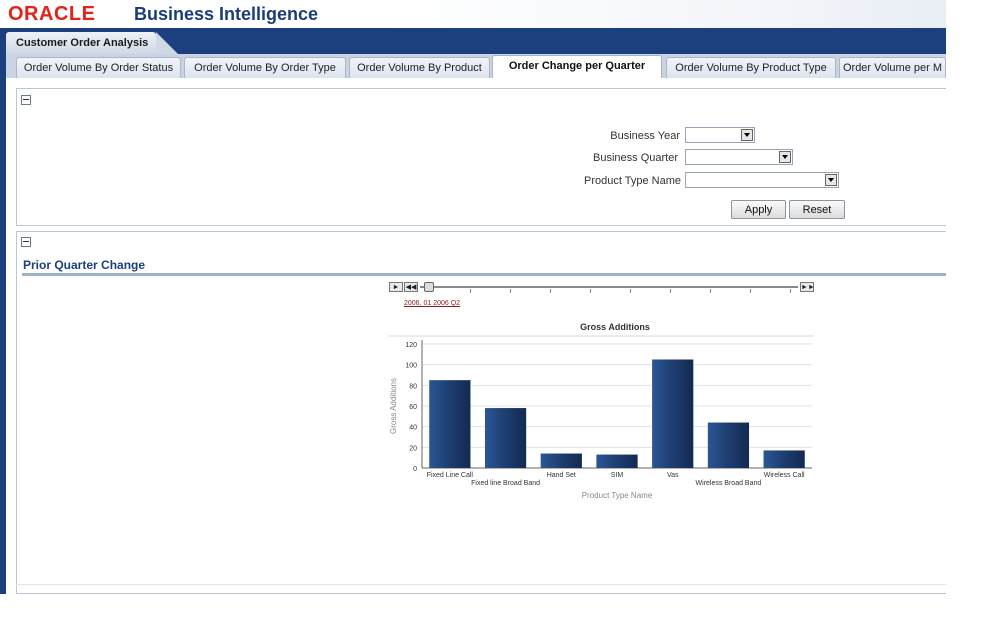 This screenshot has width=988, height=618. I want to click on y-tick-label: 80, so click(413, 386).